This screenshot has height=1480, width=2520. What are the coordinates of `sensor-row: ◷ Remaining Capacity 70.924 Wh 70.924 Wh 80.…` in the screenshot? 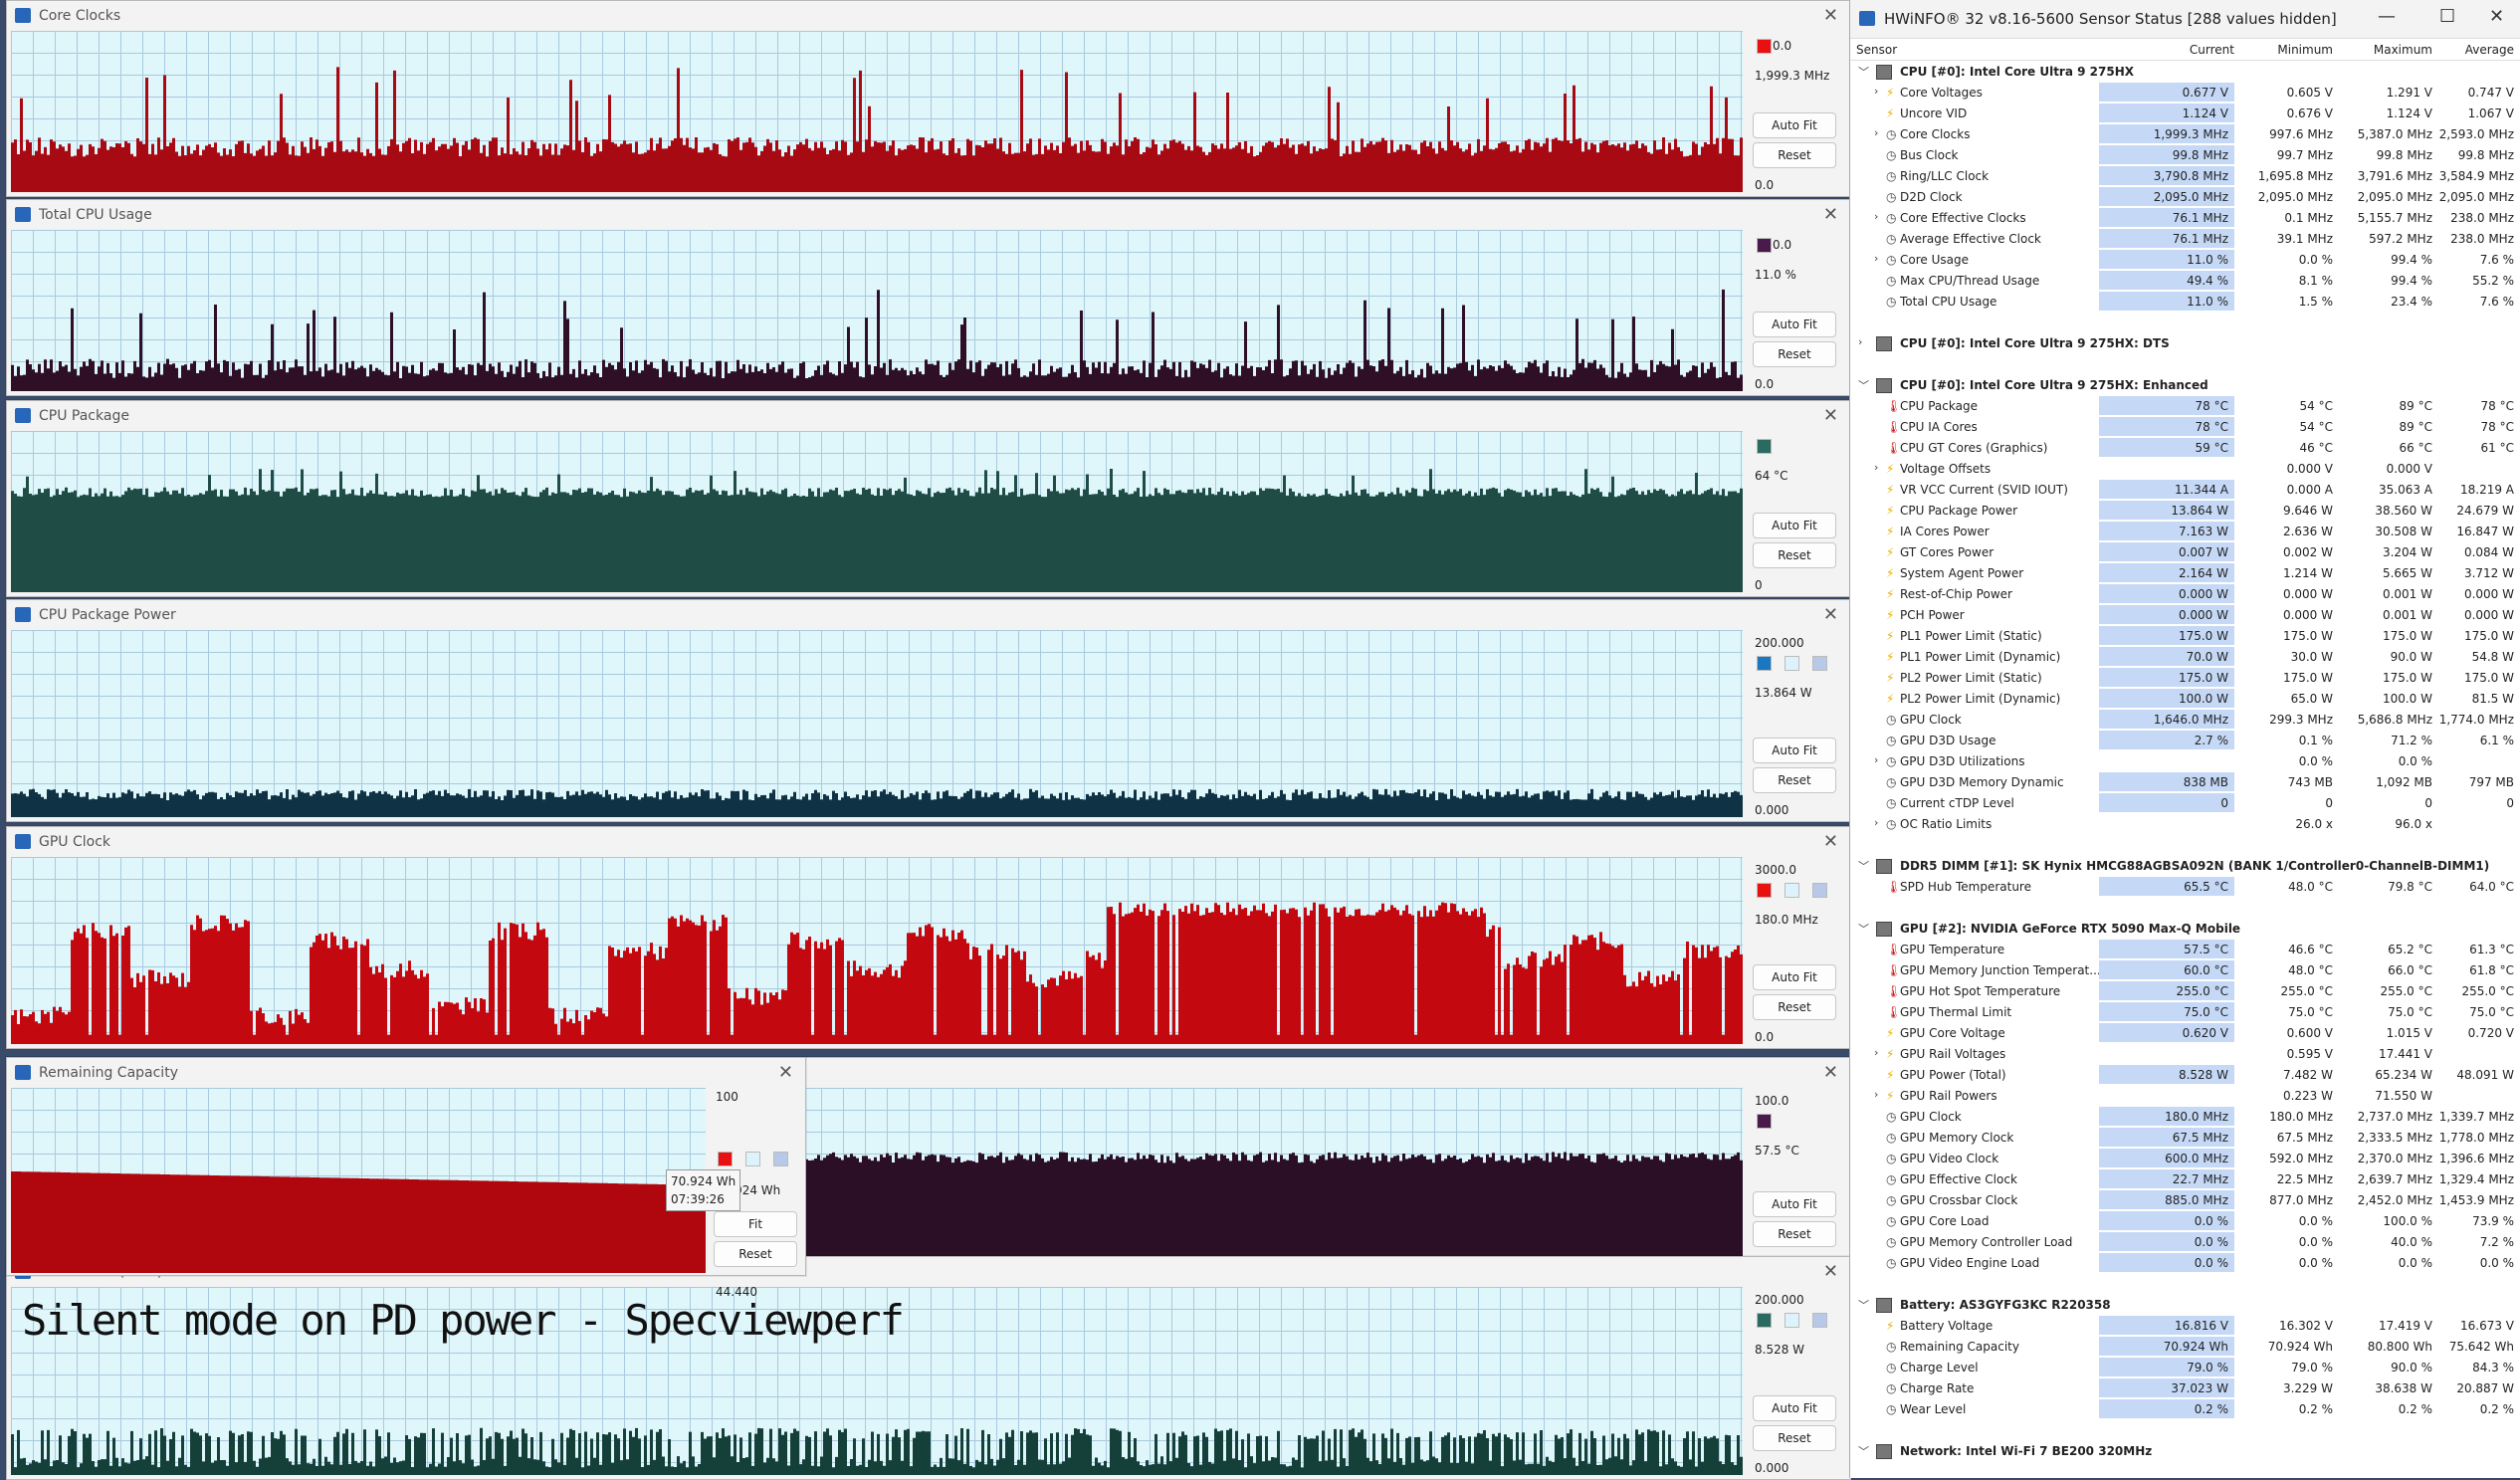 It's located at (2185, 1347).